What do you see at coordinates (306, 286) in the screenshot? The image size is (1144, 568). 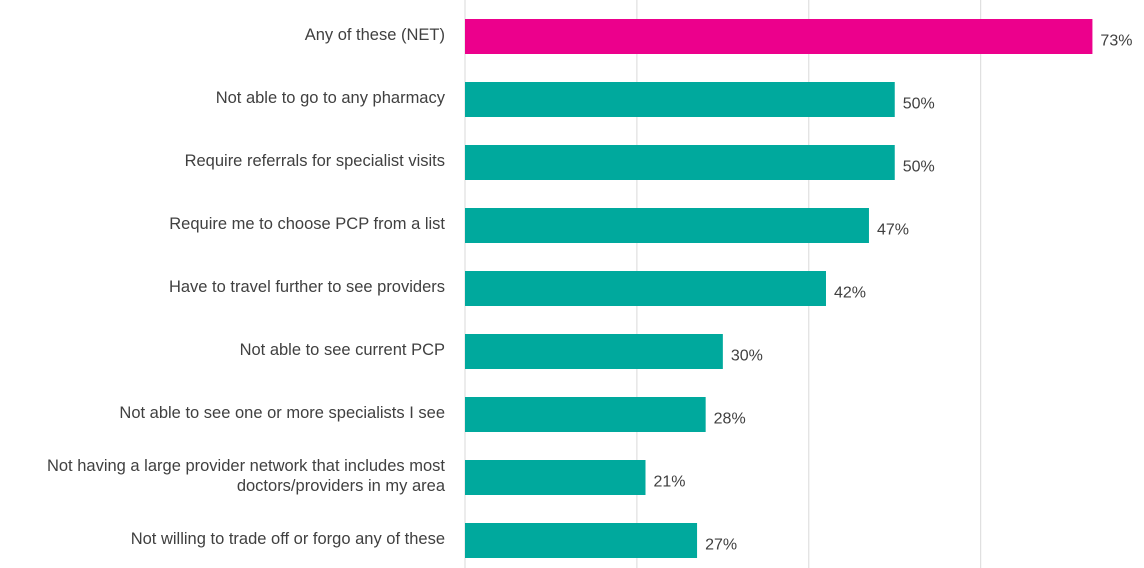 I see `category-label: Have to travel further to see providers` at bounding box center [306, 286].